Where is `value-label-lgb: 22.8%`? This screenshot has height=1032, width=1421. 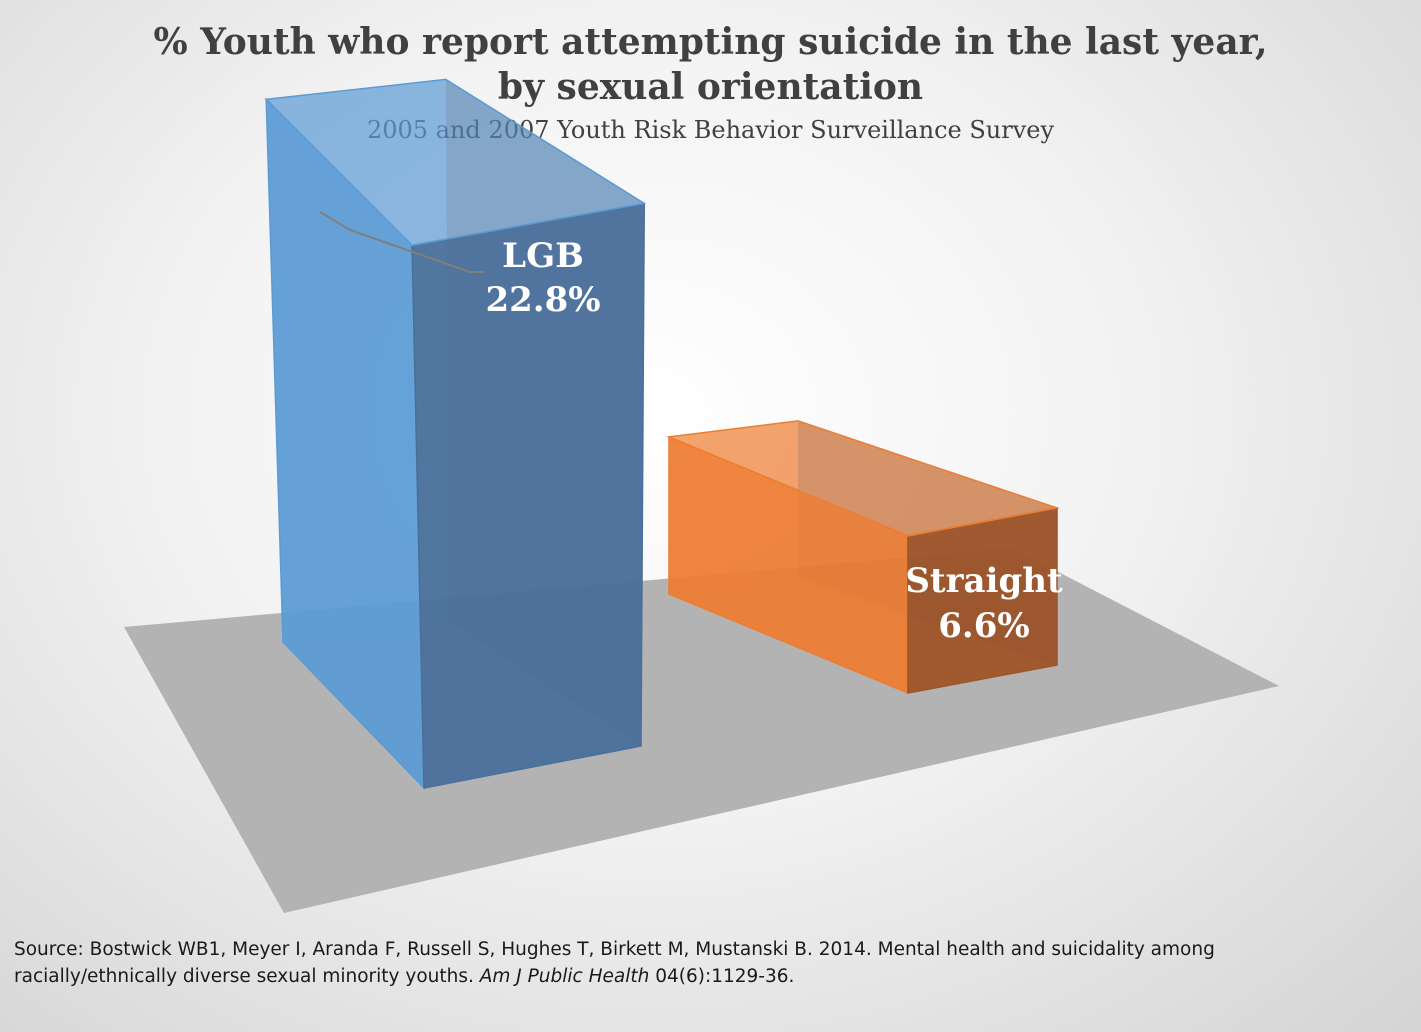
value-label-lgb: 22.8% is located at coordinates (542, 300).